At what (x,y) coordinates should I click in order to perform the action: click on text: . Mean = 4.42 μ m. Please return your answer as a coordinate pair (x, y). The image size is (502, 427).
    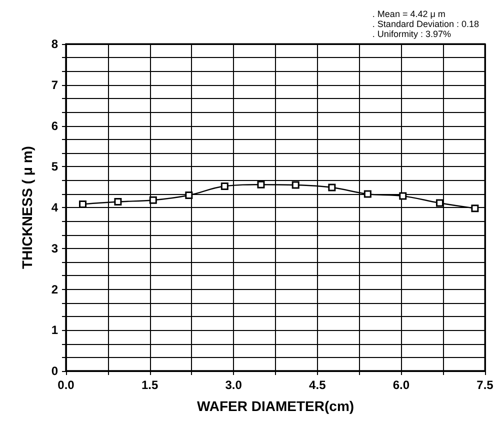
    Looking at the image, I should click on (409, 14).